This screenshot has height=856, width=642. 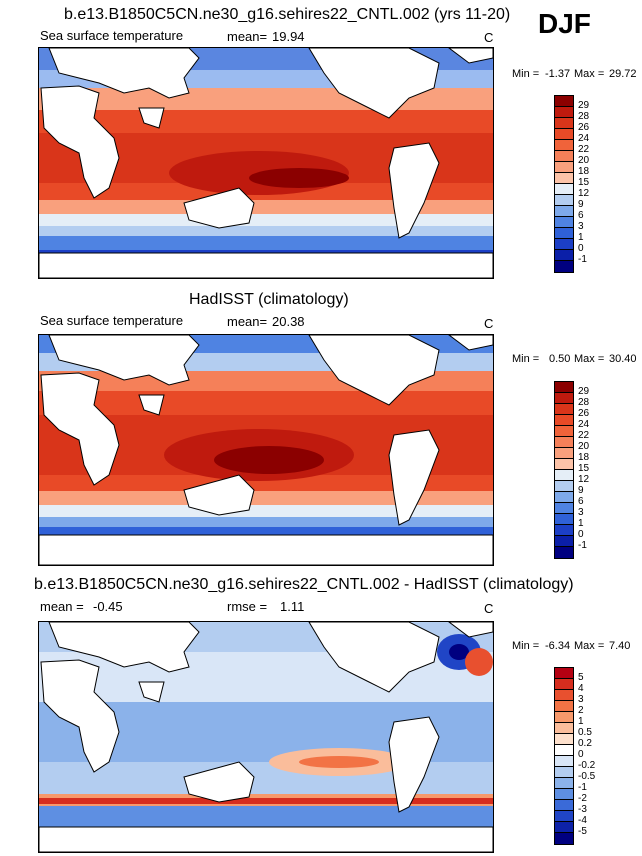 I want to click on panel2-max-value: 30.40, so click(x=623, y=359).